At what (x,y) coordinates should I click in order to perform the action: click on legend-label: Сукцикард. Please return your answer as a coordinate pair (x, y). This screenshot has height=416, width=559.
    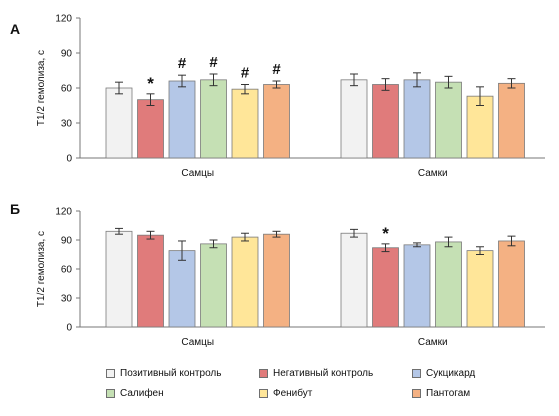
    Looking at the image, I should click on (451, 373).